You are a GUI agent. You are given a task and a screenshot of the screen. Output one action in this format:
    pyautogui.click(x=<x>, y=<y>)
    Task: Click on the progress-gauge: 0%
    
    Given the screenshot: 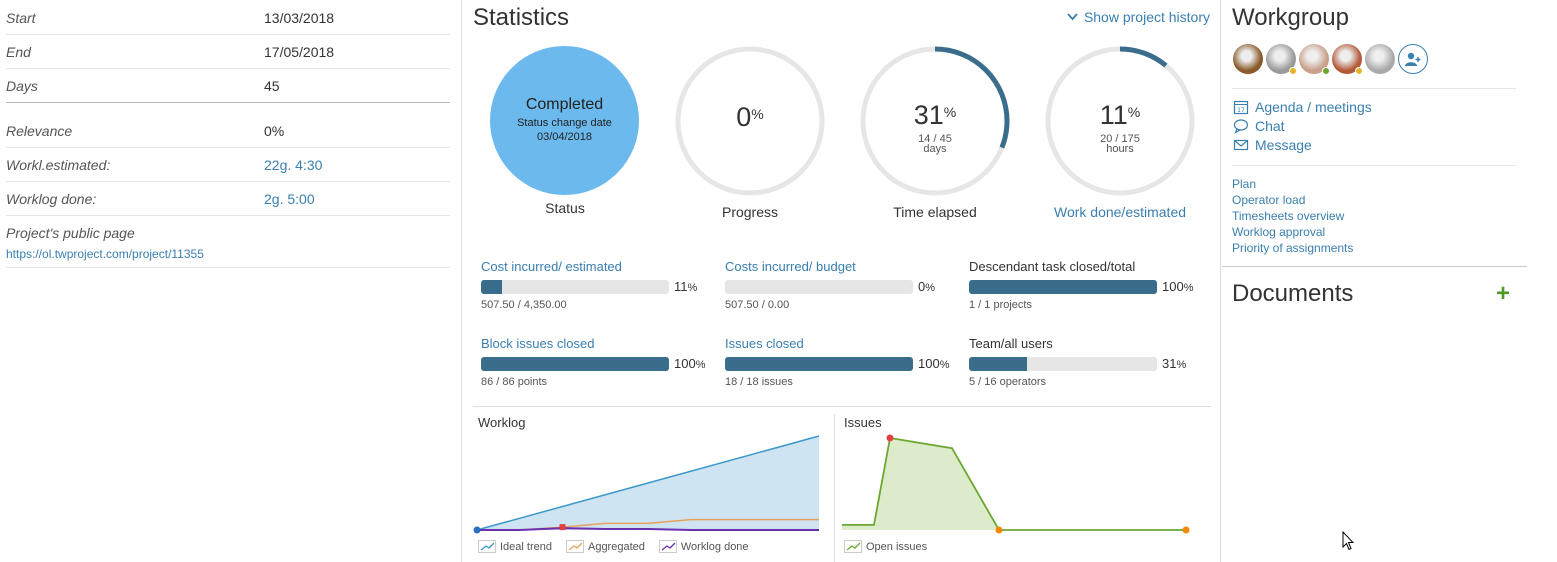 What is the action you would take?
    pyautogui.click(x=750, y=121)
    